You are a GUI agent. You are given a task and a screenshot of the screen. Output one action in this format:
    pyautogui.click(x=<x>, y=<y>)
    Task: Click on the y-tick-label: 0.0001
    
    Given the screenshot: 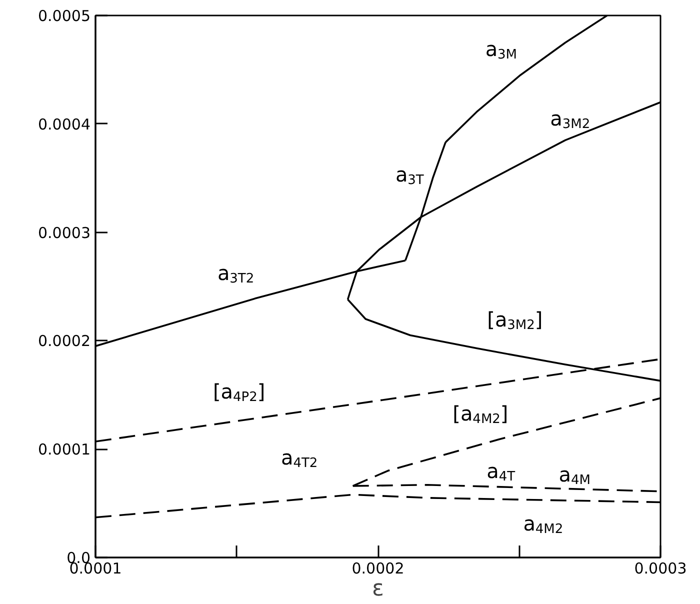 What is the action you would take?
    pyautogui.click(x=64, y=449)
    